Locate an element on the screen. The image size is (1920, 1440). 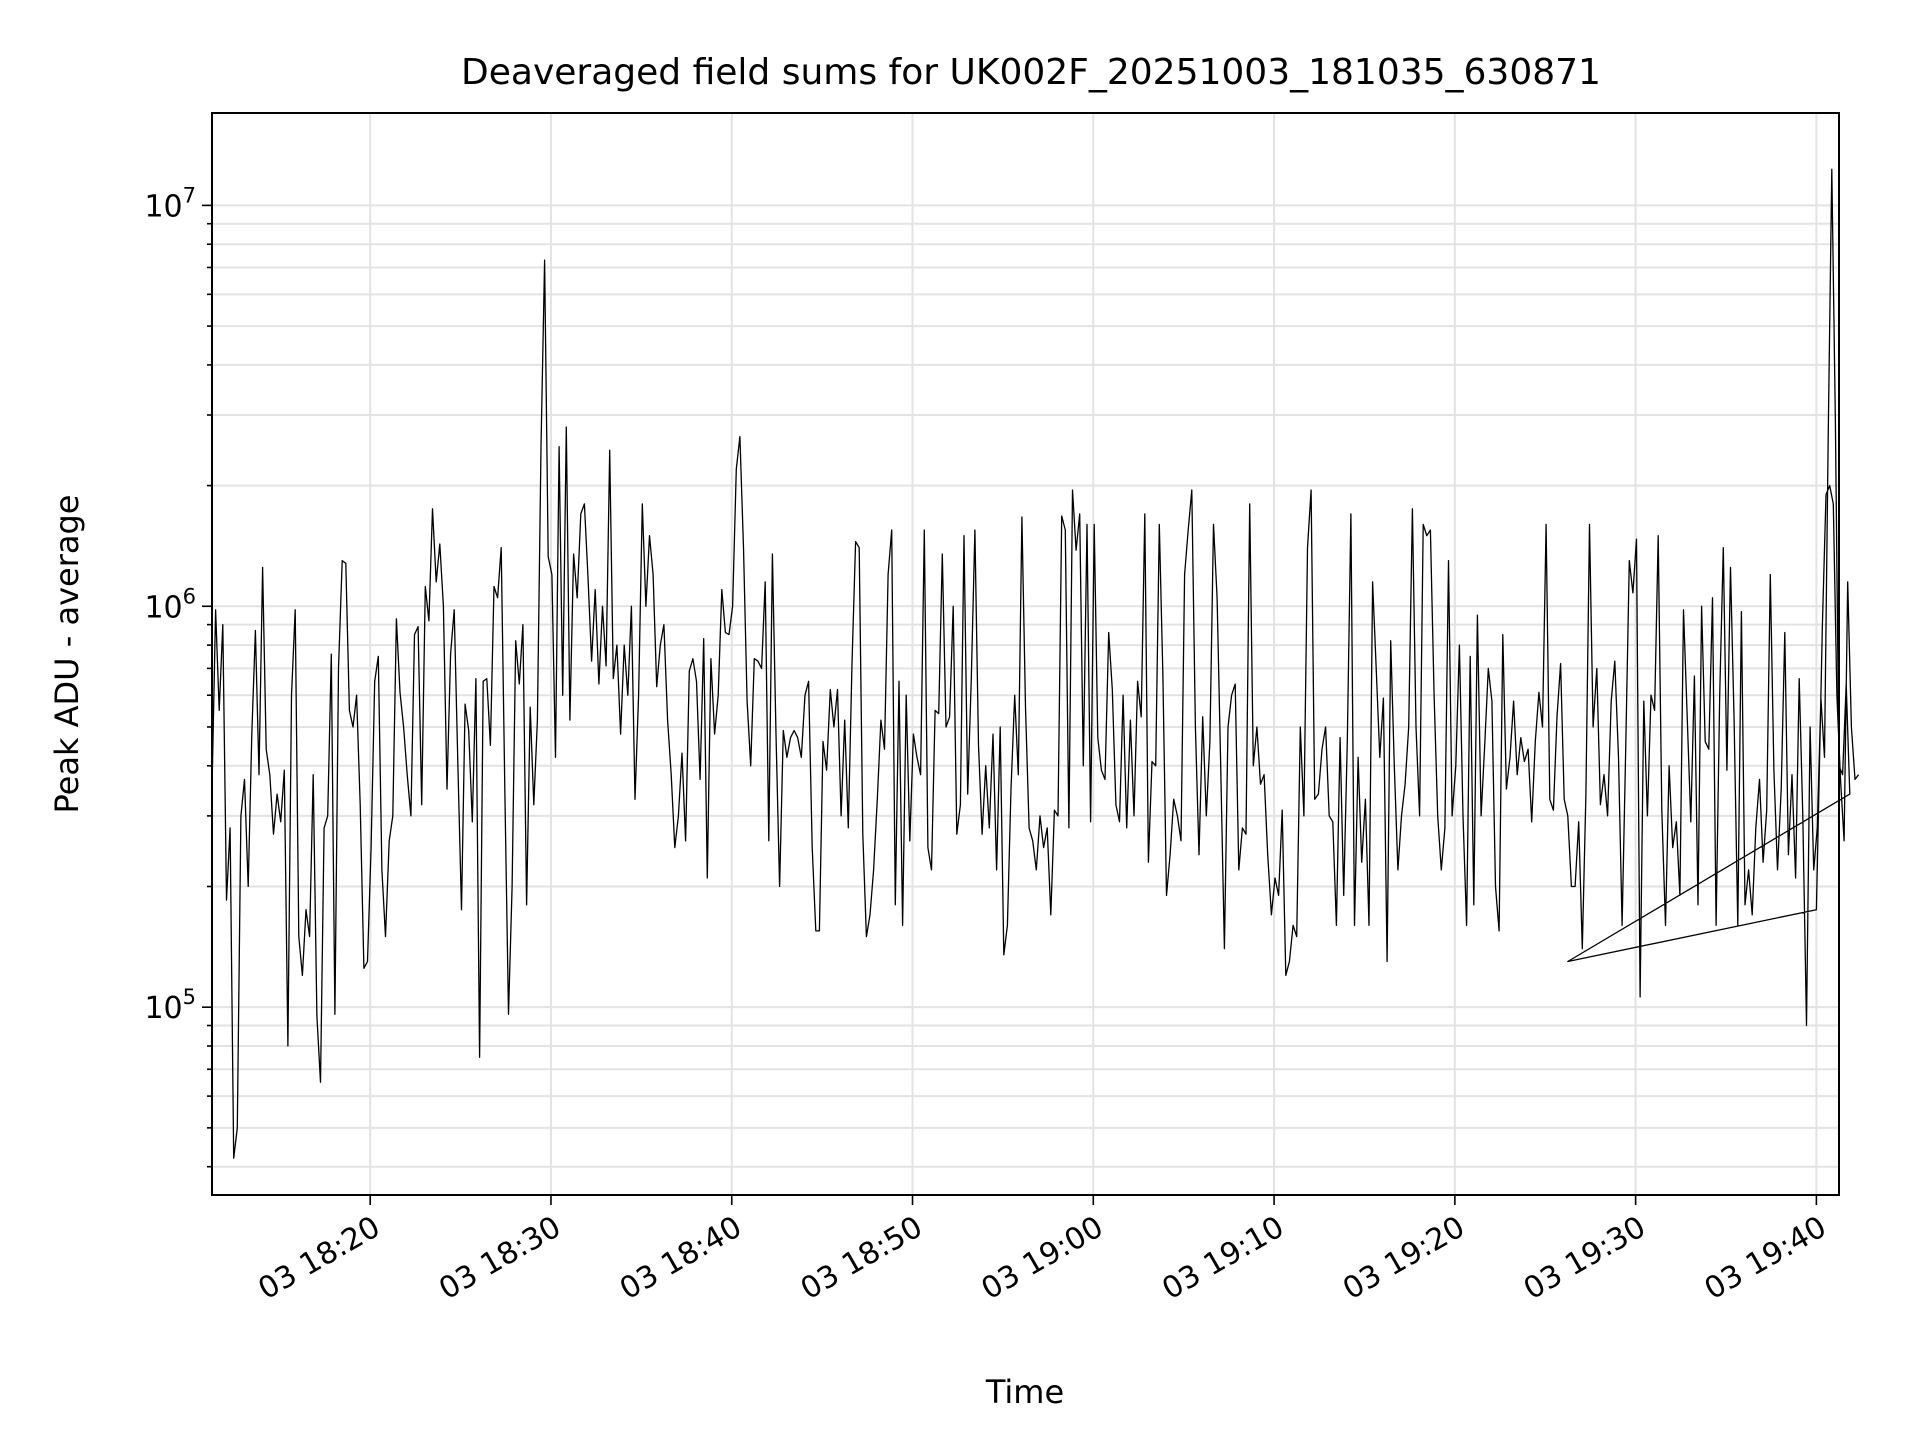
x-tick-label: 03 19:10 is located at coordinates (1223, 1258).